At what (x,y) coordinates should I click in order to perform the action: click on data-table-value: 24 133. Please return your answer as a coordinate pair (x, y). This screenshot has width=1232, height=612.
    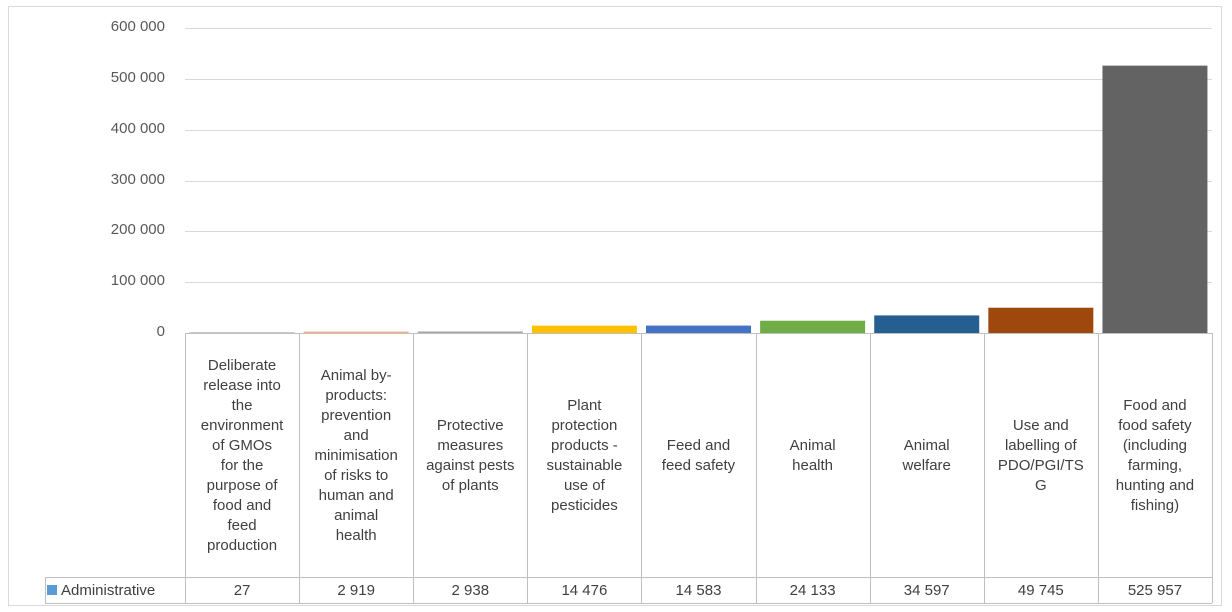
    Looking at the image, I should click on (812, 590).